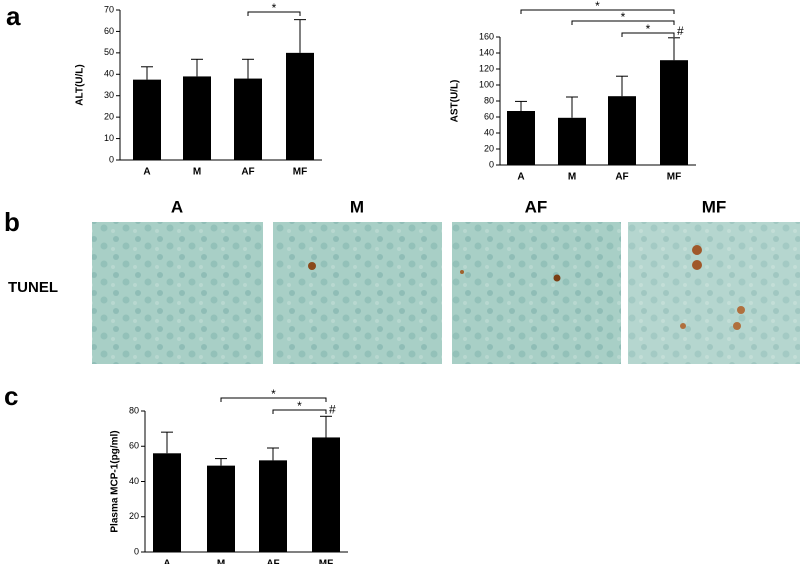 This screenshot has height=564, width=800. I want to click on image-title: M, so click(357, 206).